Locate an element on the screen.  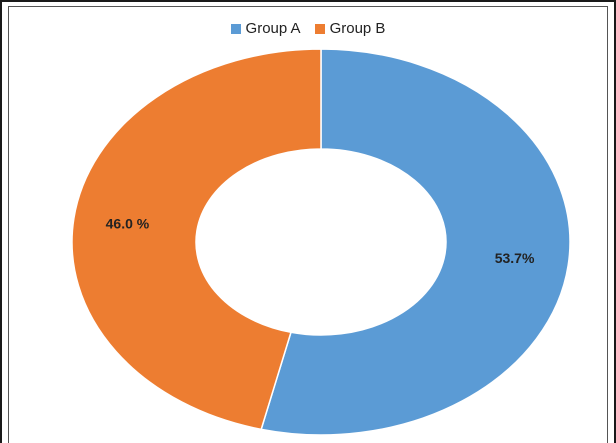
legend-label-group-b: Group B is located at coordinates (357, 28).